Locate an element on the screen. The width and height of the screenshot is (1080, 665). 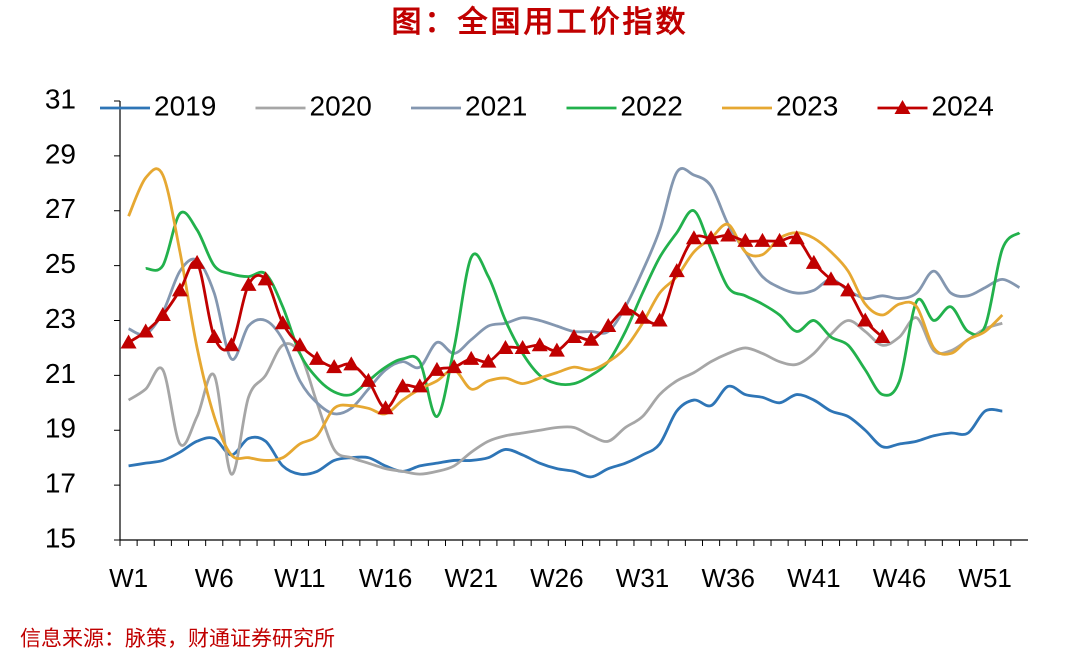
legend-label: 2019 is located at coordinates (185, 105).